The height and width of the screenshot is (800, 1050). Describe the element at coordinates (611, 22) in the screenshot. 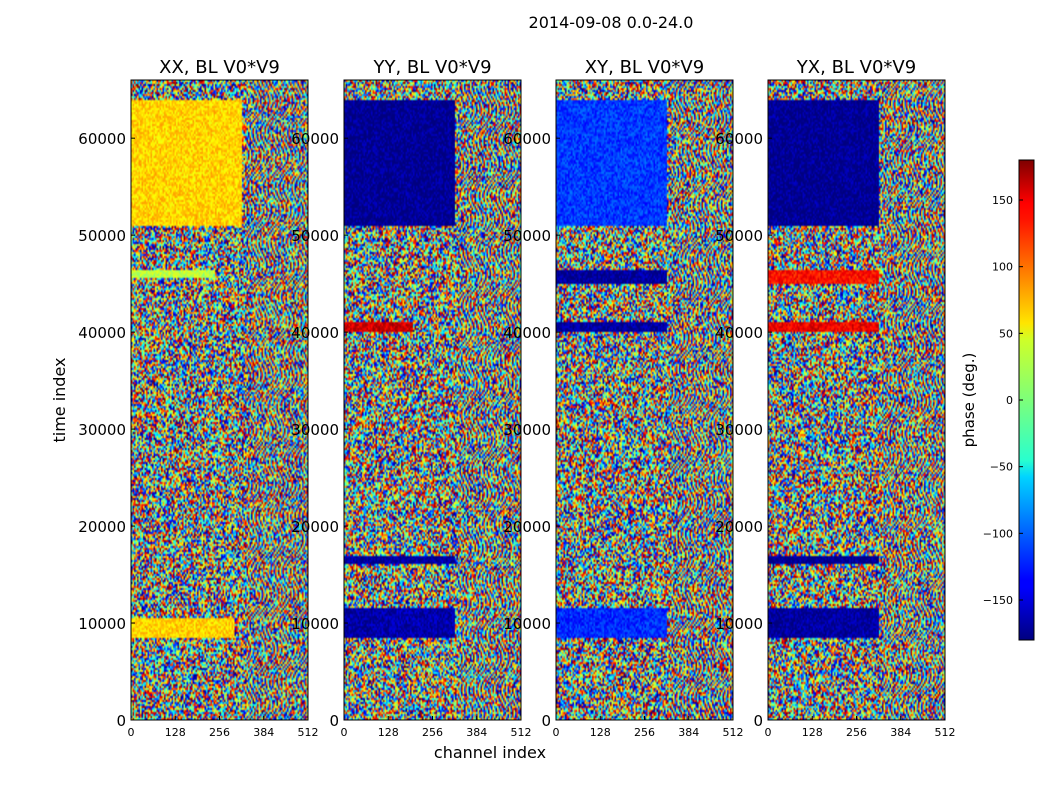

I see `figure-suptitle: 2014-09-08 0.0-24.0` at that location.